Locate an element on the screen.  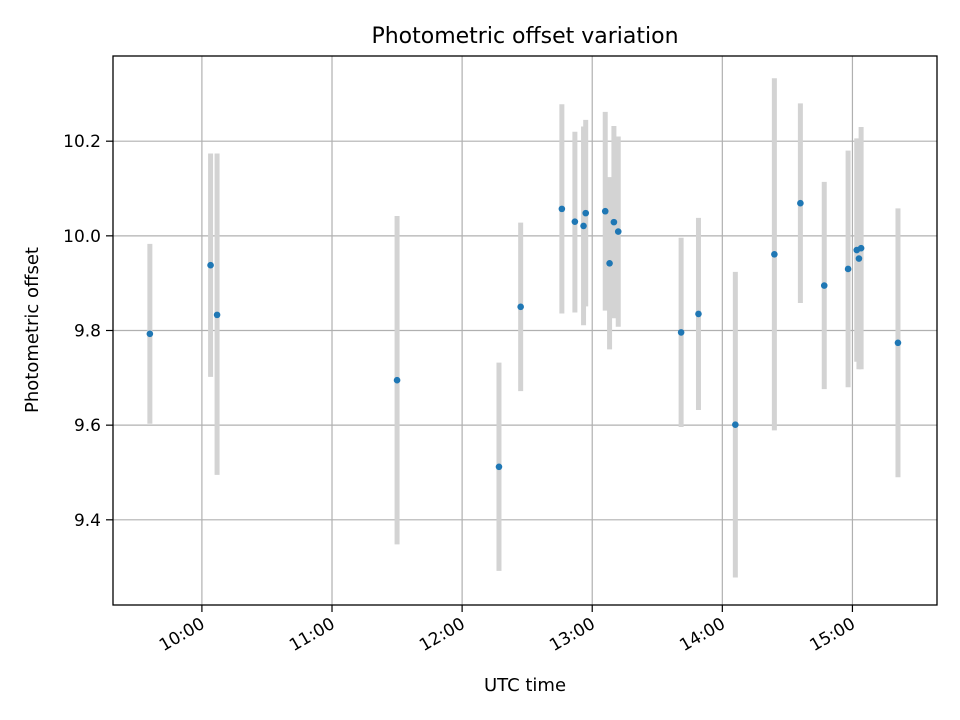
y-axis-label: Photometric offset is located at coordinates (32, 330).